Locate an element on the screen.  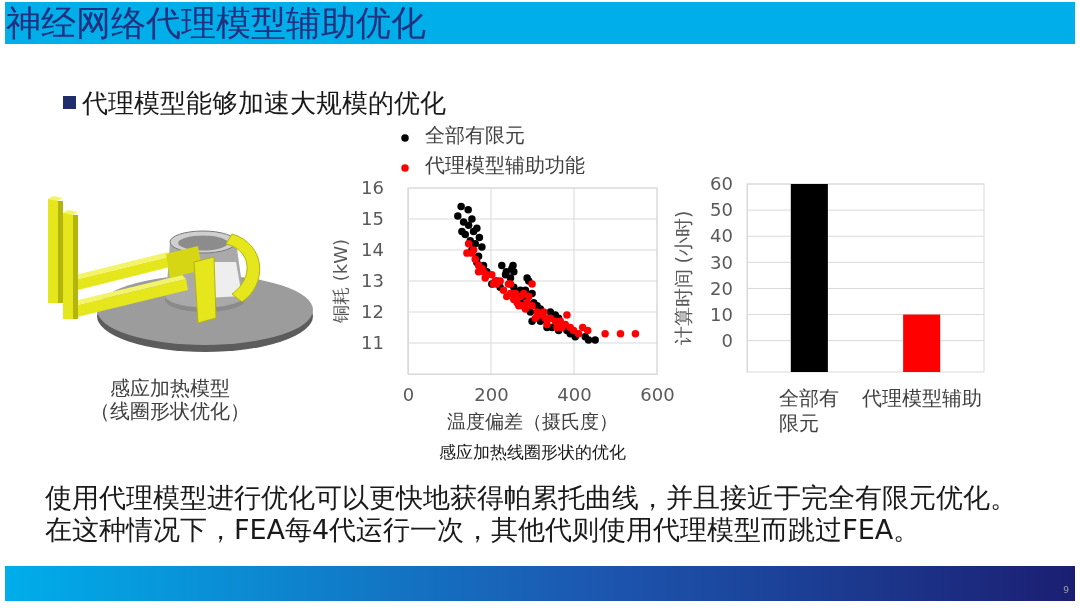
x-tick-label: 400 is located at coordinates (574, 394).